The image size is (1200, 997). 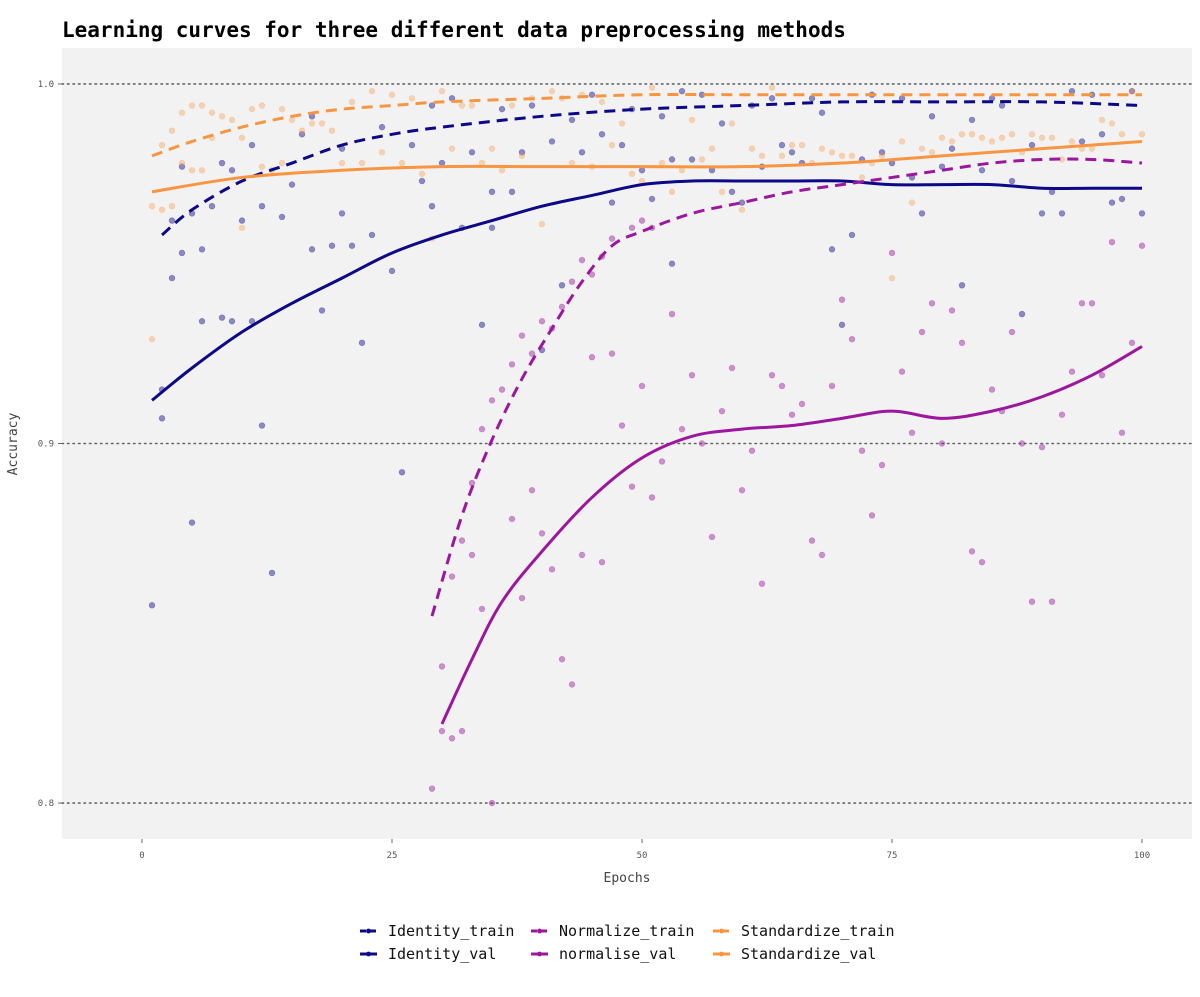 I want to click on legend-label: Normalize_train, so click(x=626, y=931).